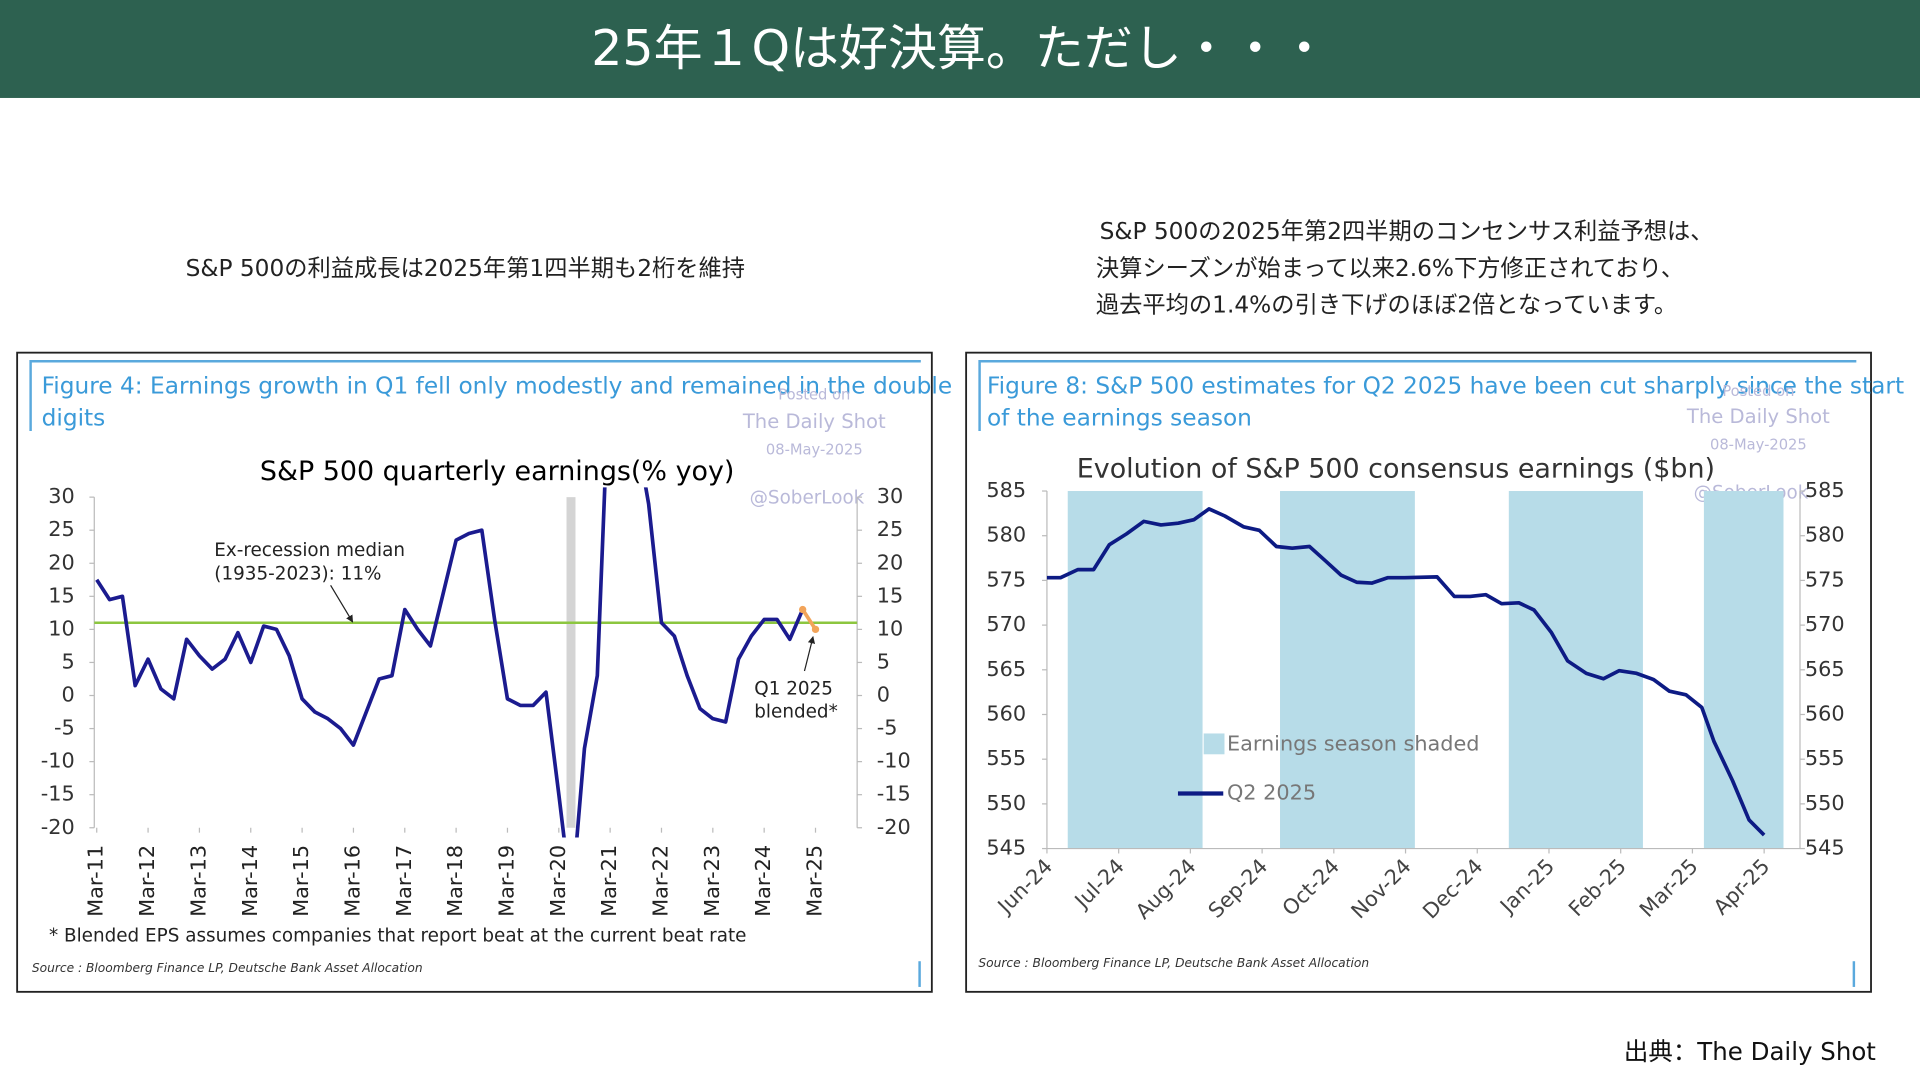 This screenshot has width=1920, height=1080. I want to click on x-tick-label: Mar-12, so click(147, 881).